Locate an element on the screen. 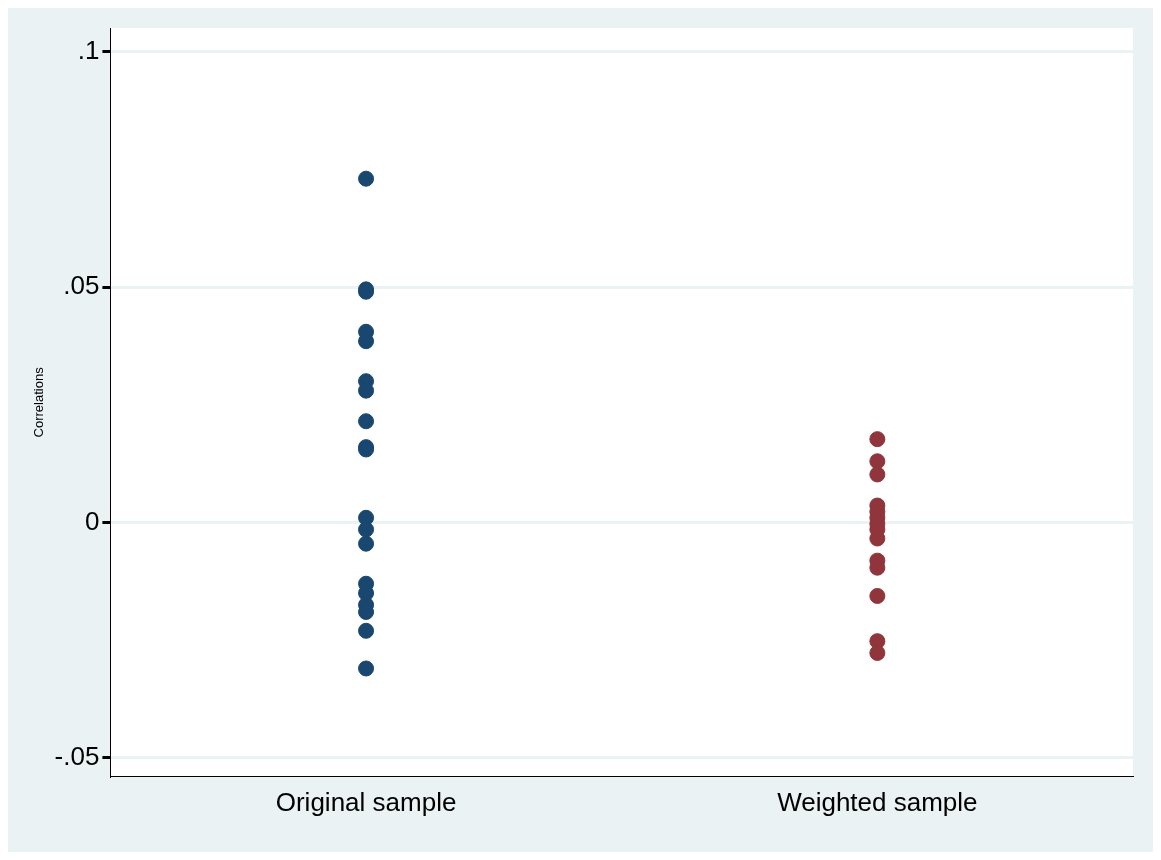 This screenshot has height=860, width=1161. y-axis-title: Correlations is located at coordinates (39, 402).